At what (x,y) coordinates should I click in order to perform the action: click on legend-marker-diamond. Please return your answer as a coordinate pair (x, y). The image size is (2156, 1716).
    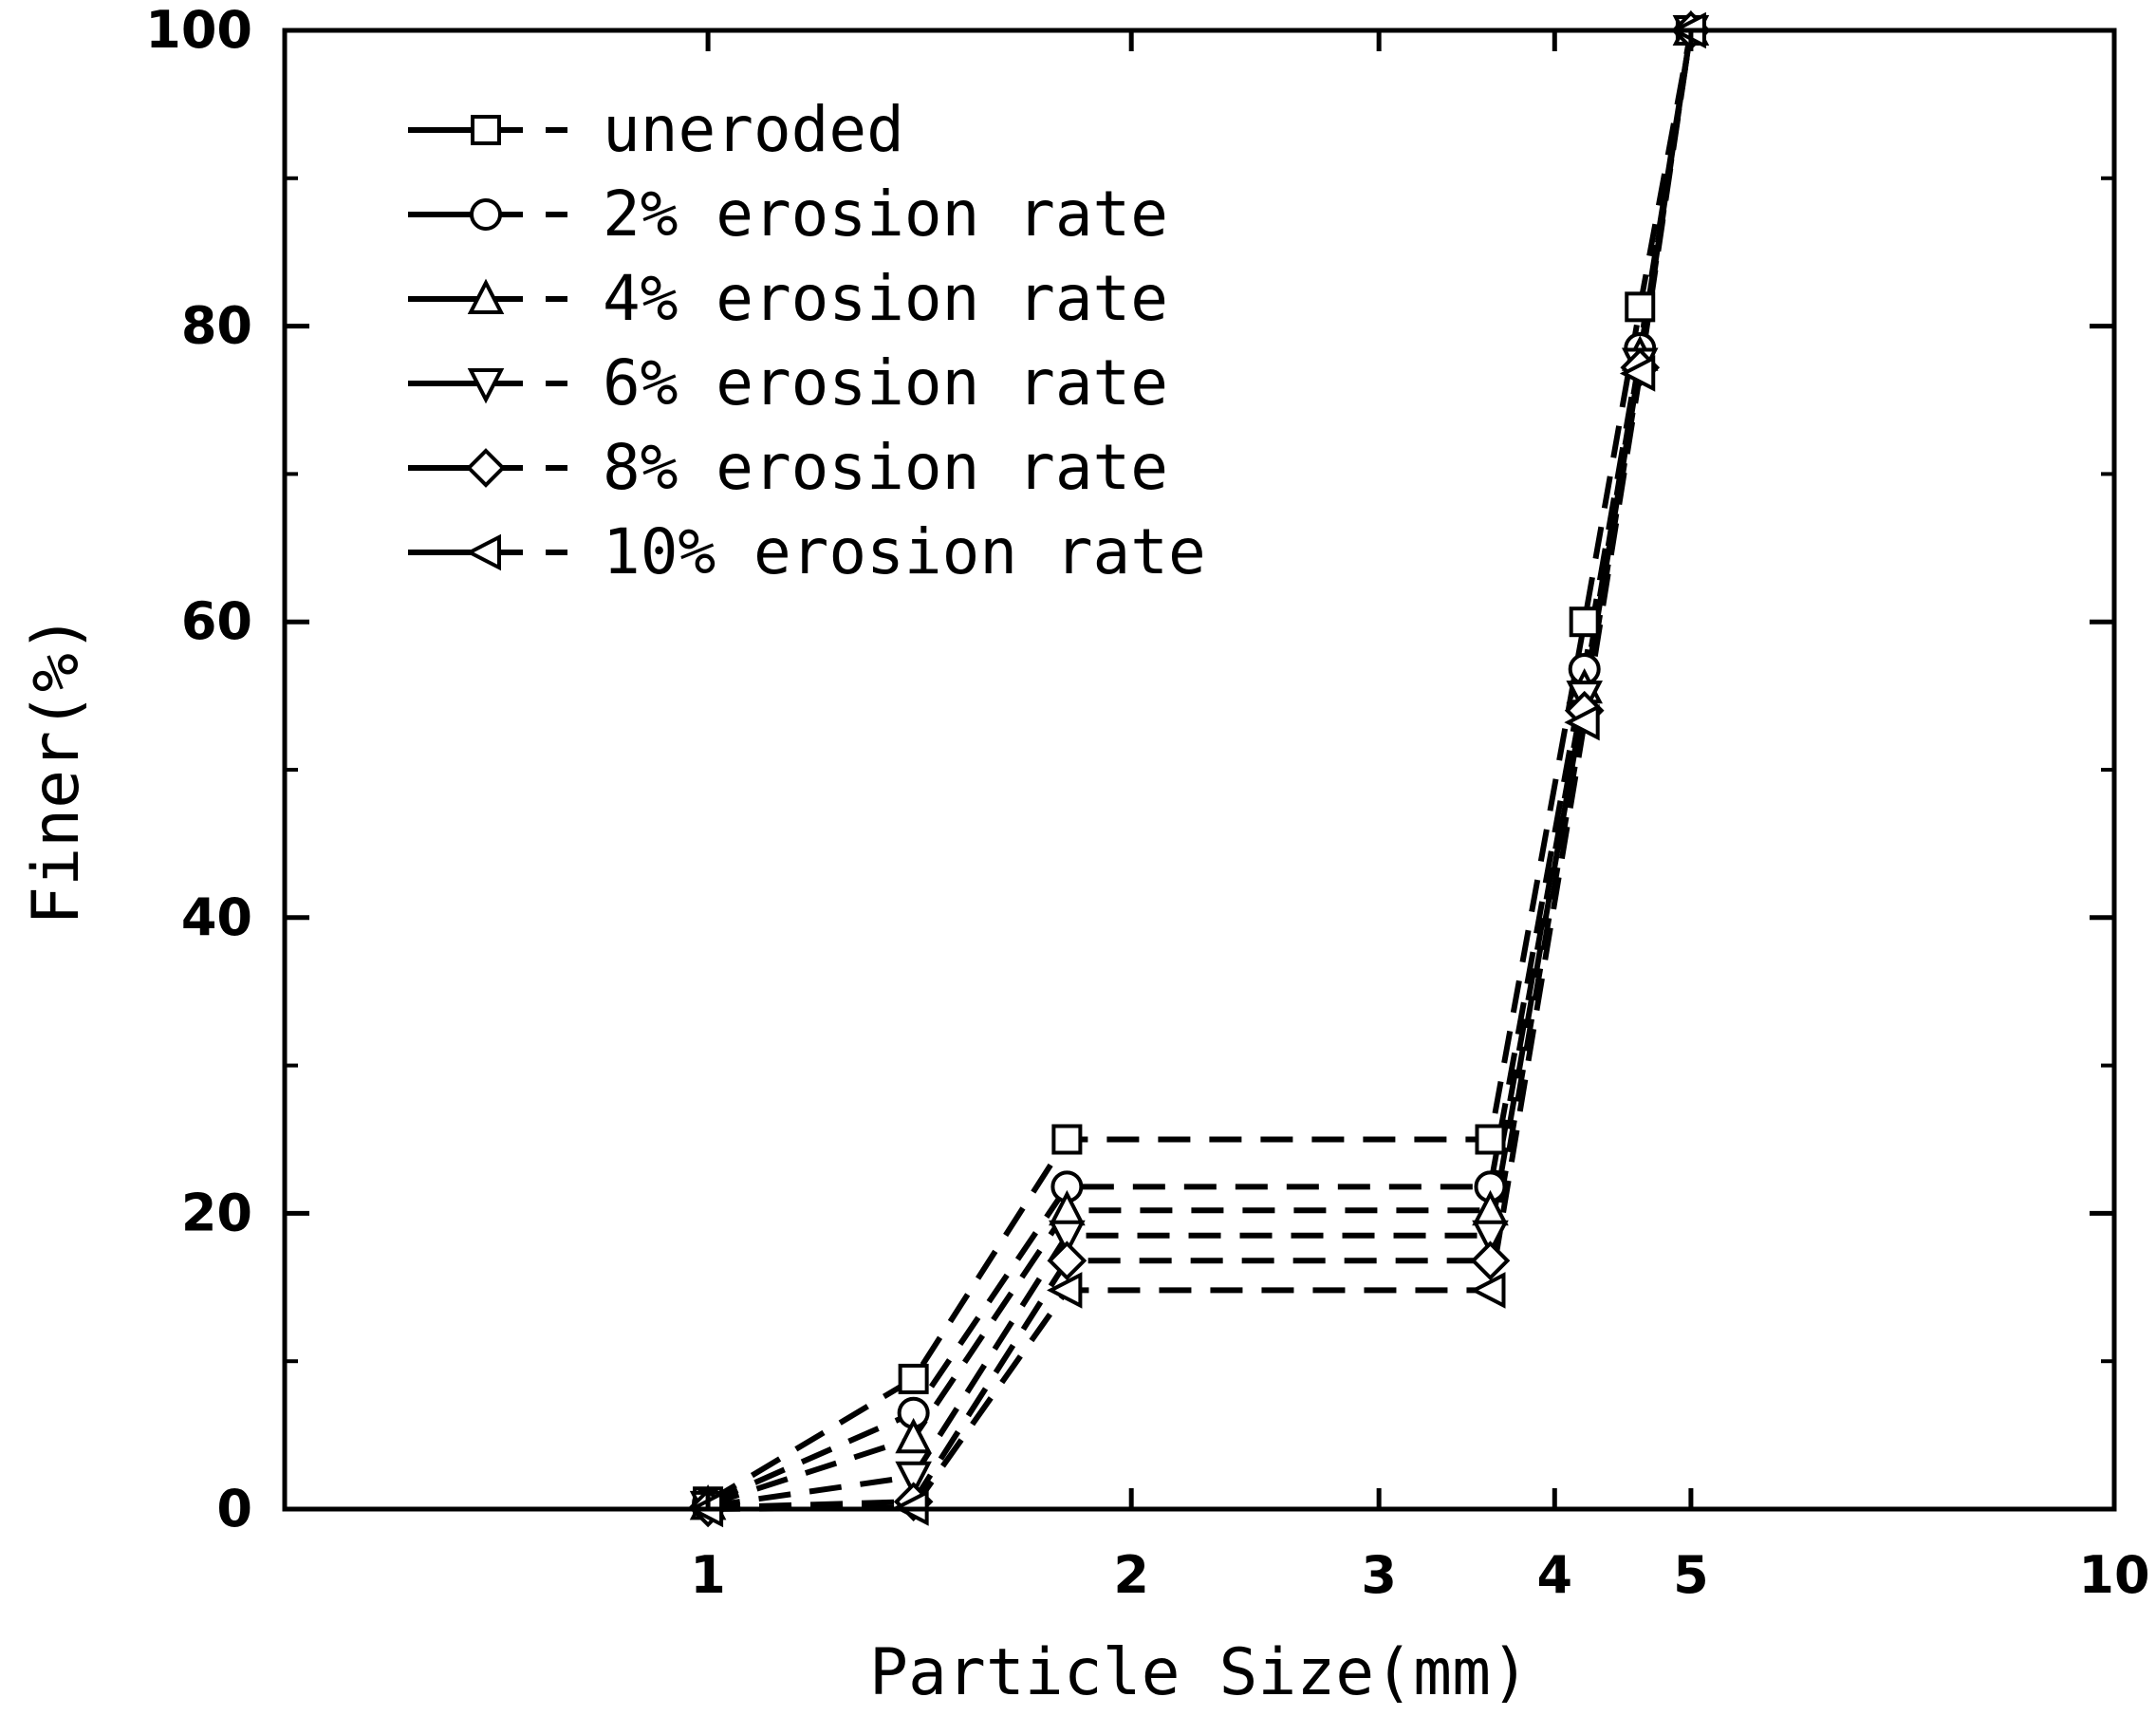
    Looking at the image, I should click on (486, 468).